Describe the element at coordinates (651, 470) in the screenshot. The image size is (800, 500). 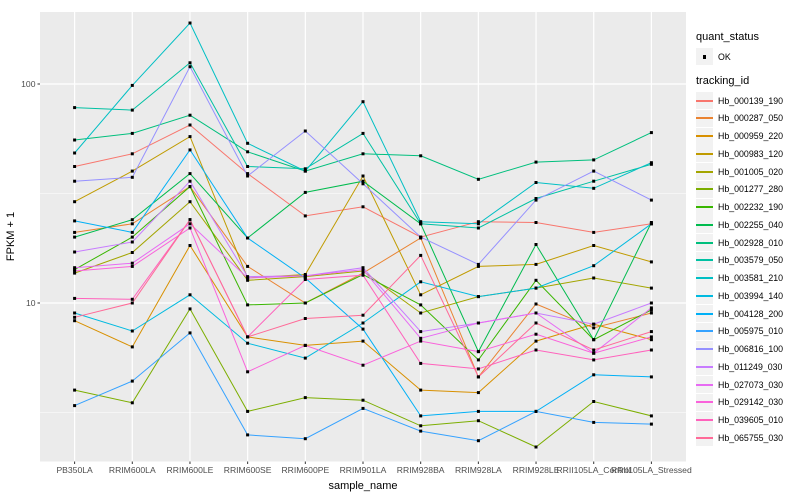
I see `x-tick-label: RRII105LA_Stressed` at that location.